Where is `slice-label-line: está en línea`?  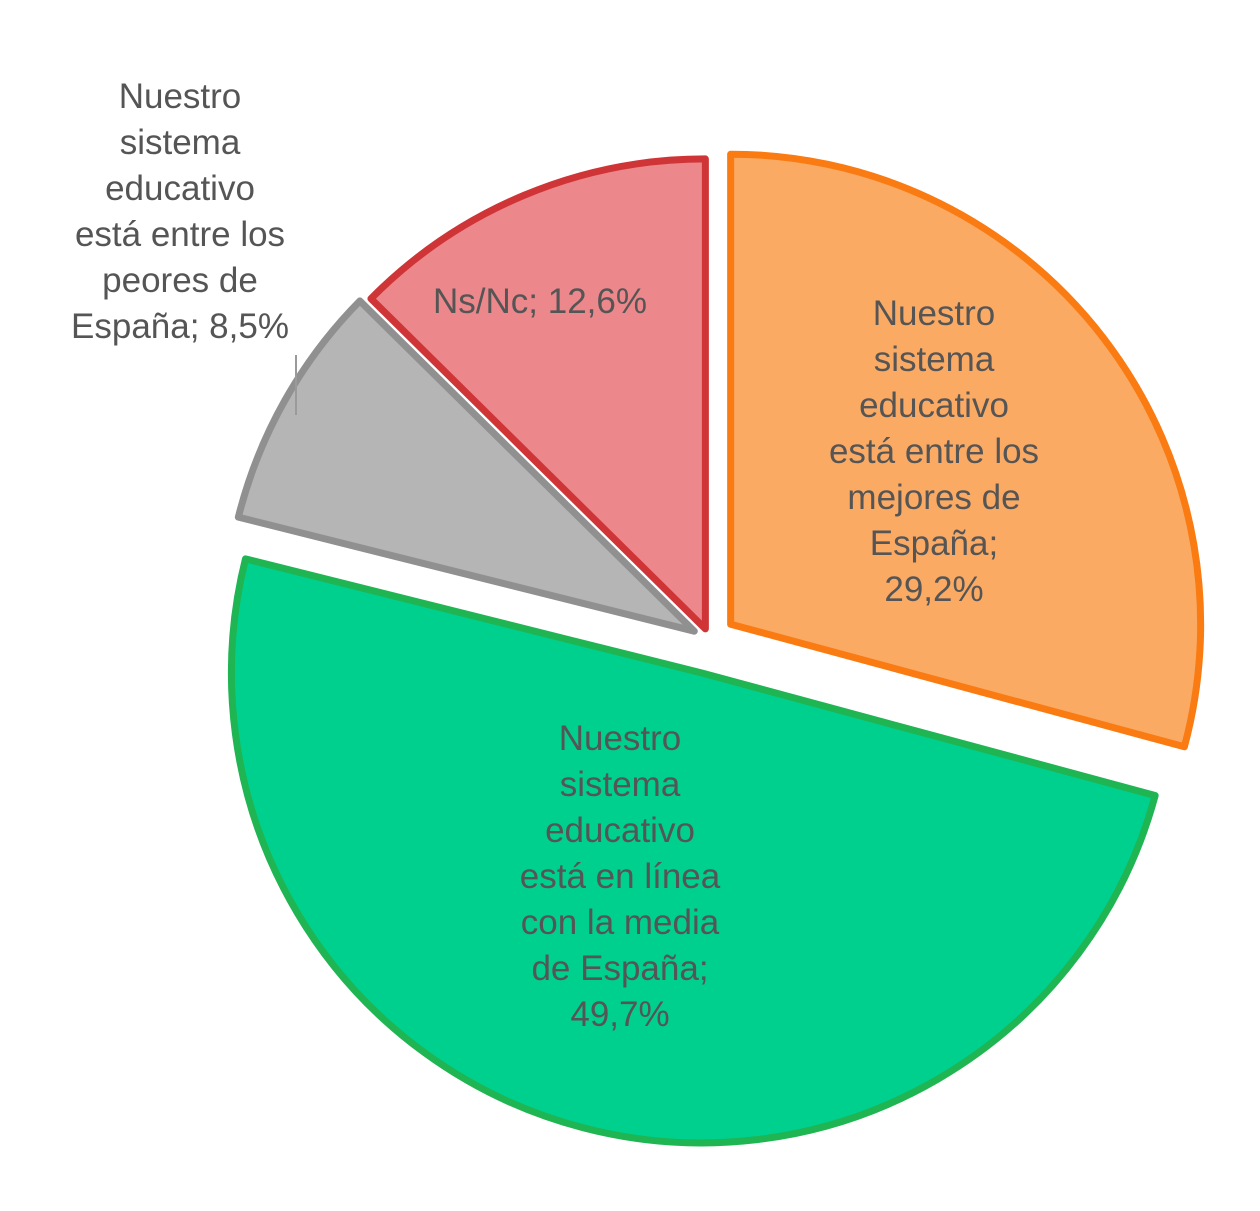 slice-label-line: está en línea is located at coordinates (620, 876).